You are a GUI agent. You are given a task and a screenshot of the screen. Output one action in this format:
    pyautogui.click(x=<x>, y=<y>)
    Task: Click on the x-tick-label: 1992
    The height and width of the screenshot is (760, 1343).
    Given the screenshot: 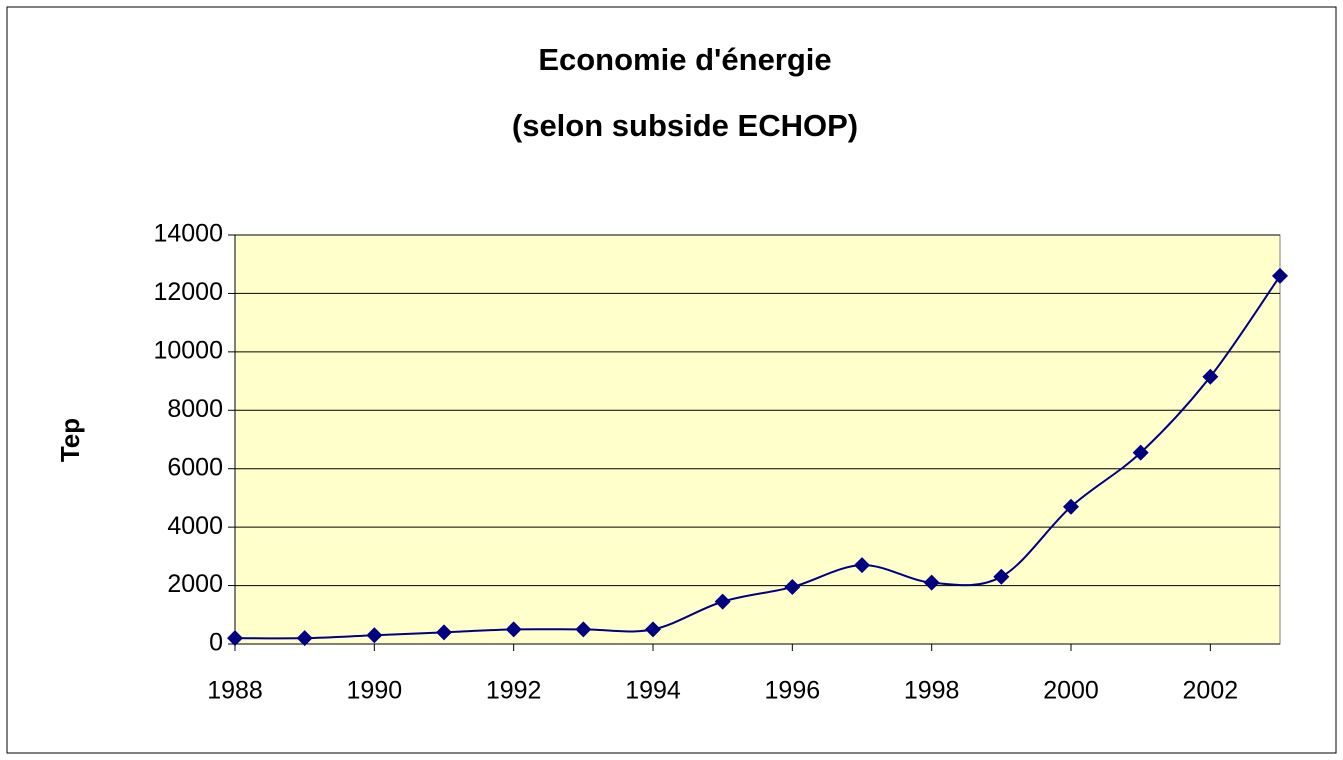 What is the action you would take?
    pyautogui.click(x=514, y=691)
    